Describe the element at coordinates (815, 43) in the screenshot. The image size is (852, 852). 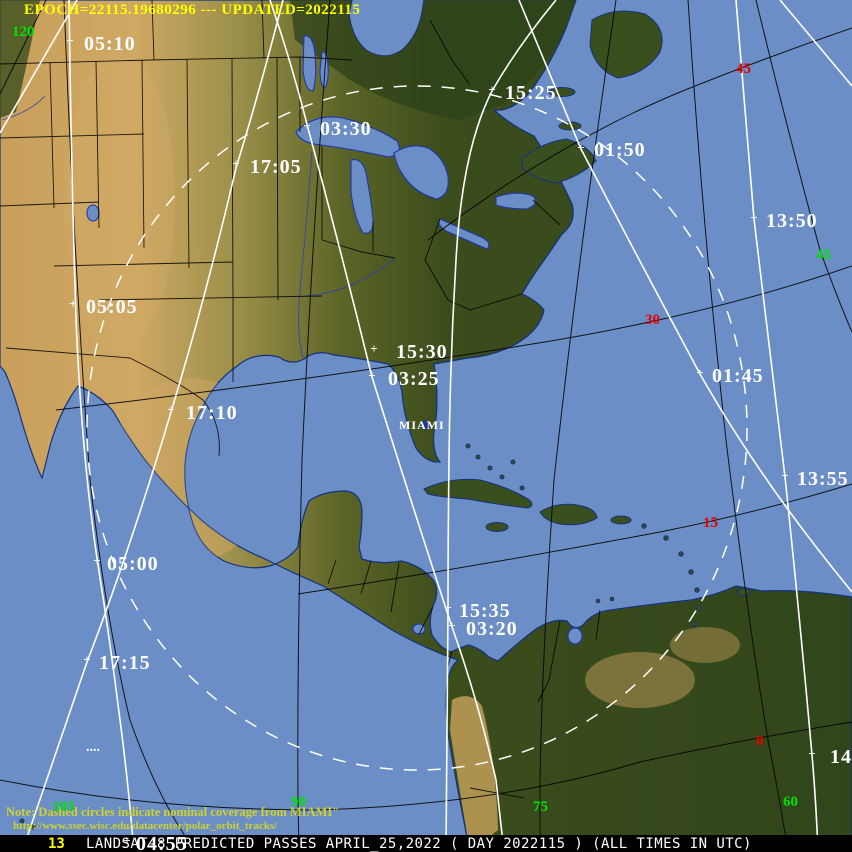
I see `ground-track-stub-northeast` at that location.